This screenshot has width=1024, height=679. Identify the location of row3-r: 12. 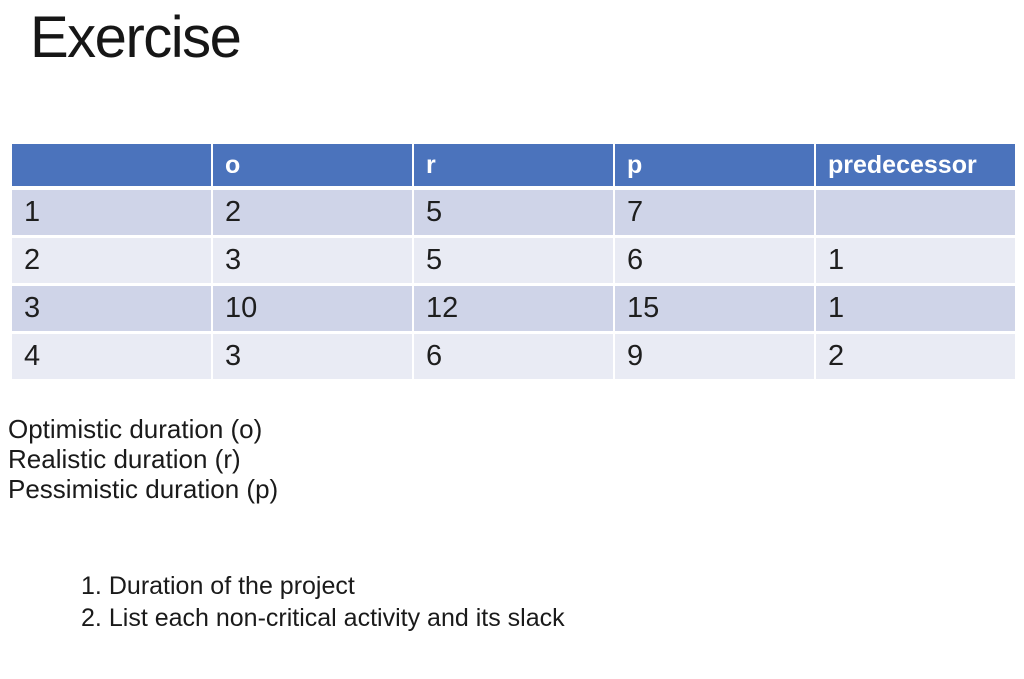
(513, 308).